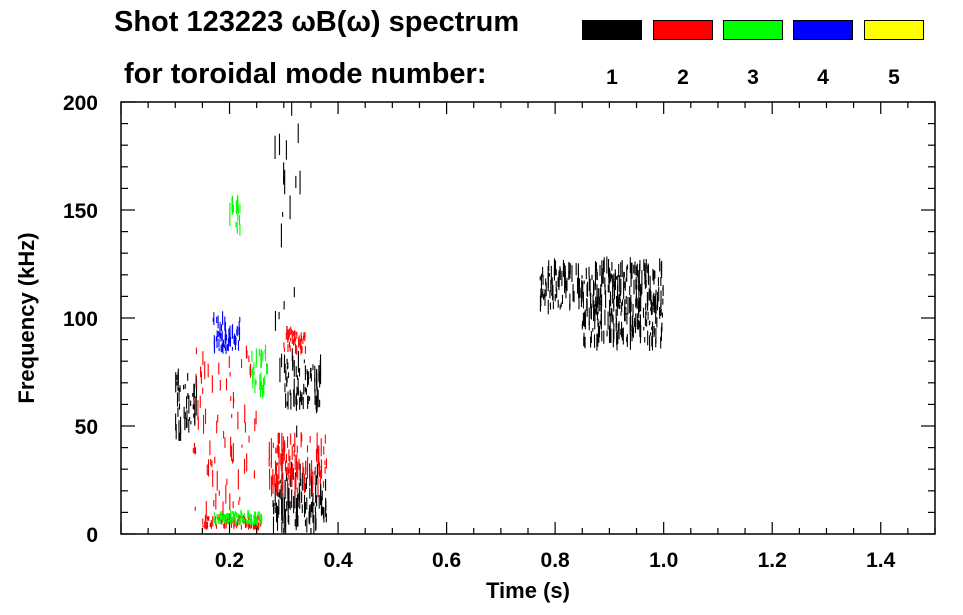  I want to click on x-tick-label: 0.4, so click(338, 560).